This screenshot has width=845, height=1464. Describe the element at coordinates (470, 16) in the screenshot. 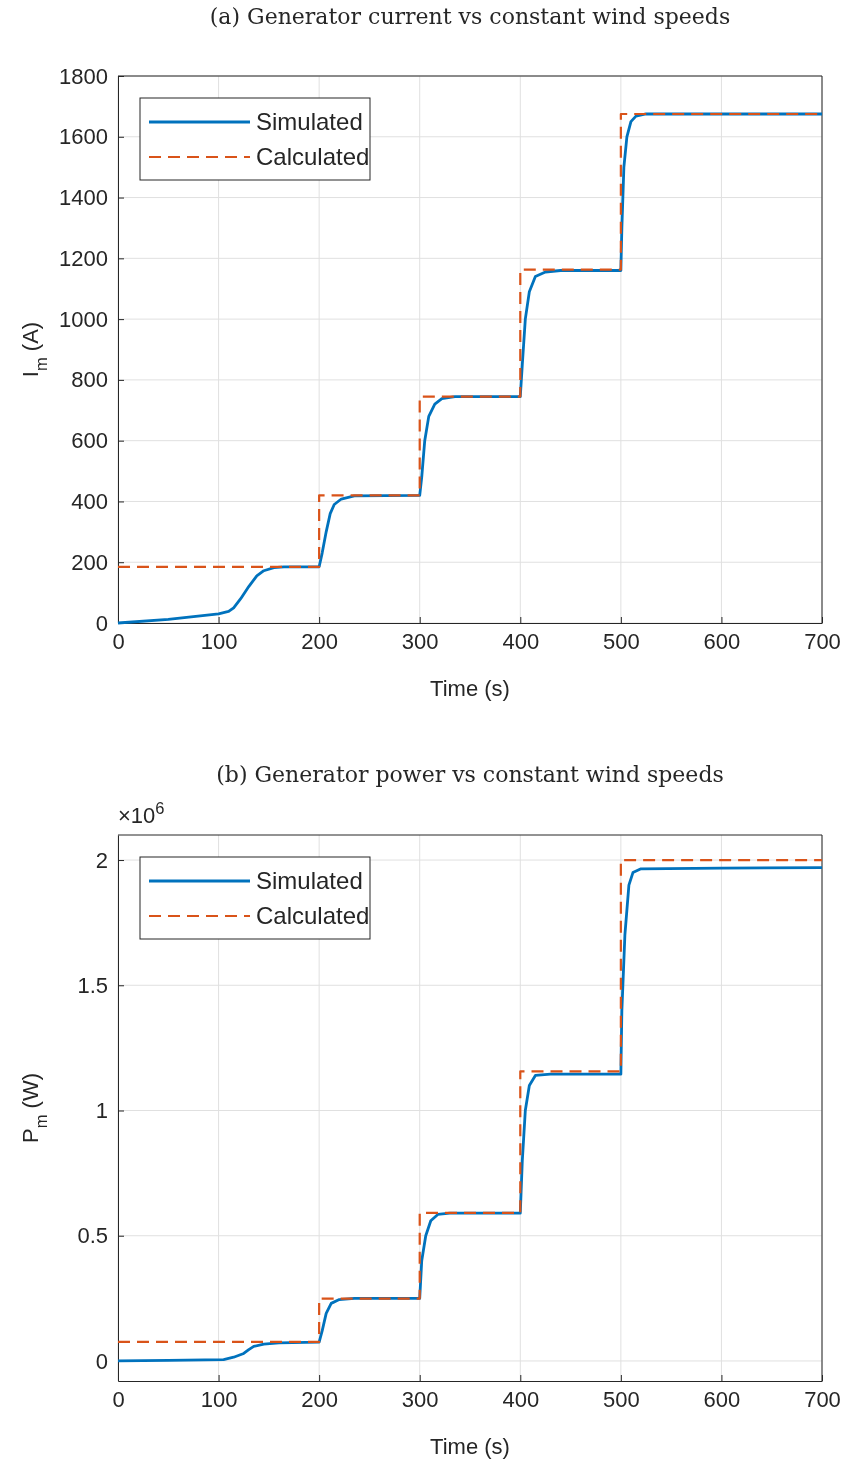

I see `chart-title: (a) Generator current vs constant wind speeds` at that location.